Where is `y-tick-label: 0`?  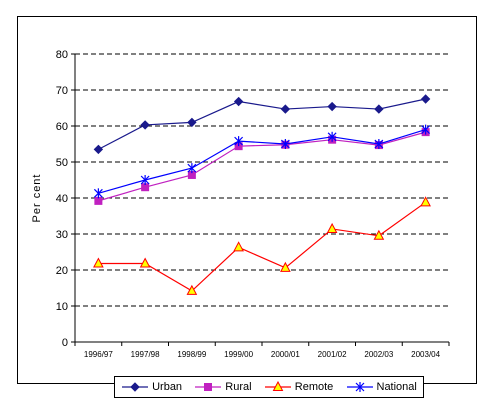
y-tick-label: 0 is located at coordinates (65, 343).